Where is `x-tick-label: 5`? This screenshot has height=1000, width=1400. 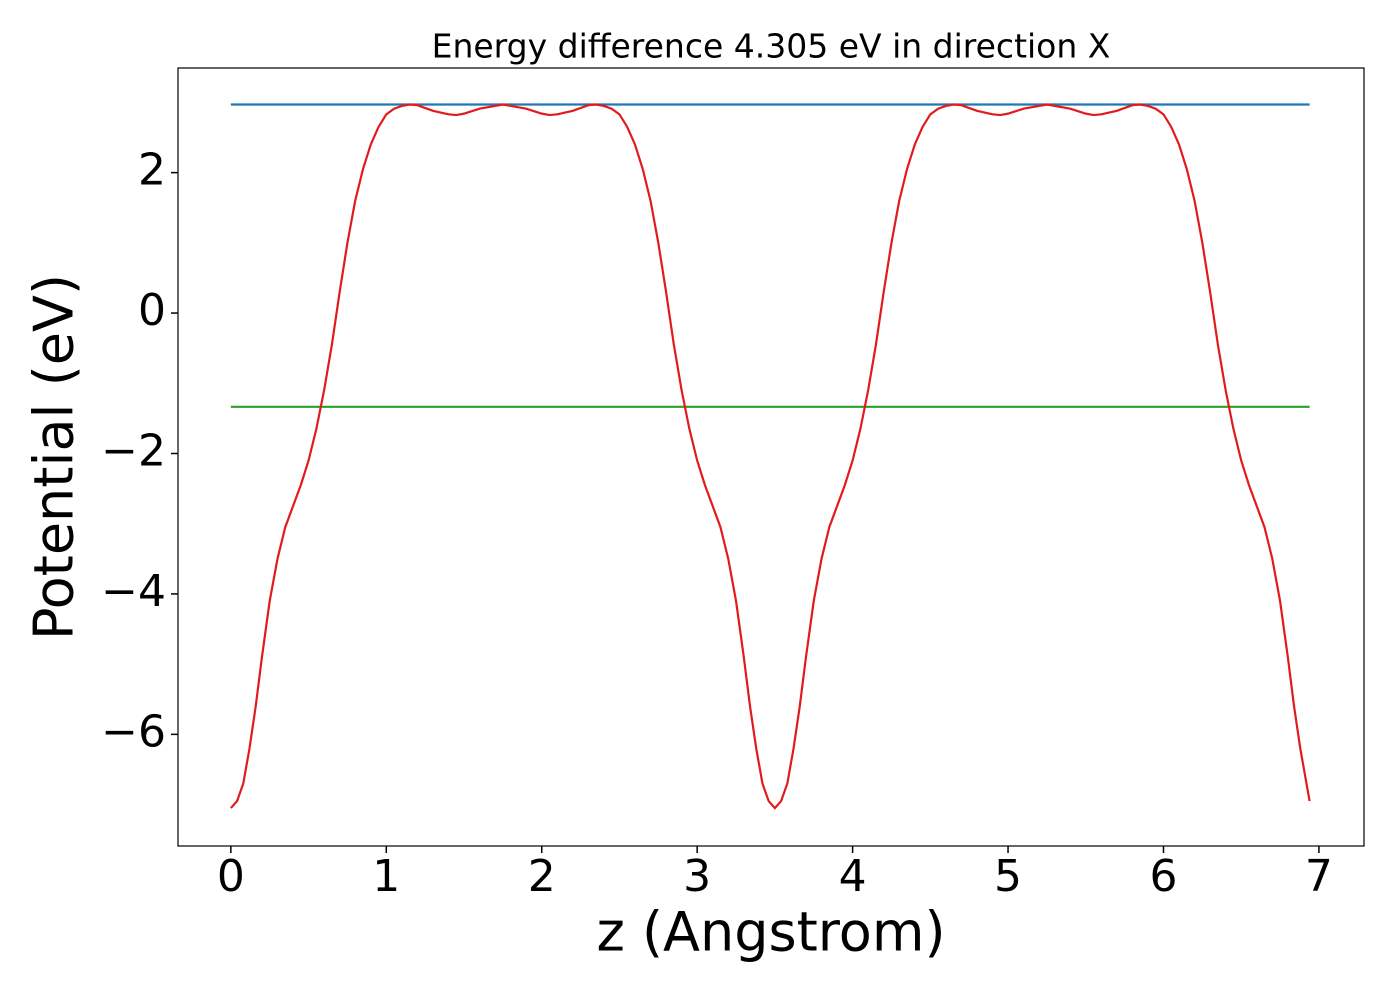 x-tick-label: 5 is located at coordinates (1008, 876).